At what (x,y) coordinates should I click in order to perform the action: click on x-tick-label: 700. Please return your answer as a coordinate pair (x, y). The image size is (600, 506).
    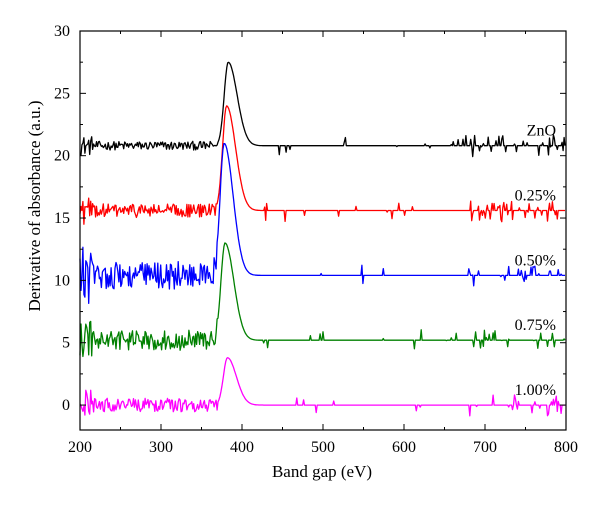
    Looking at the image, I should click on (485, 447).